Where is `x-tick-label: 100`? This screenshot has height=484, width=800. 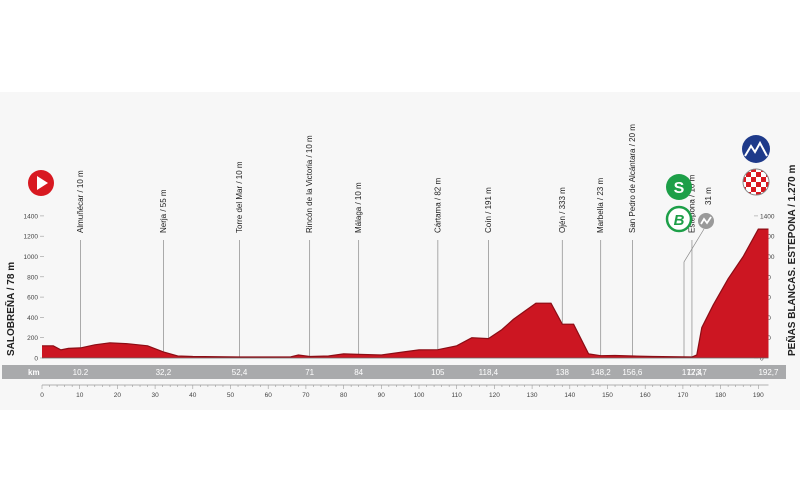 x-tick-label: 100 is located at coordinates (419, 395).